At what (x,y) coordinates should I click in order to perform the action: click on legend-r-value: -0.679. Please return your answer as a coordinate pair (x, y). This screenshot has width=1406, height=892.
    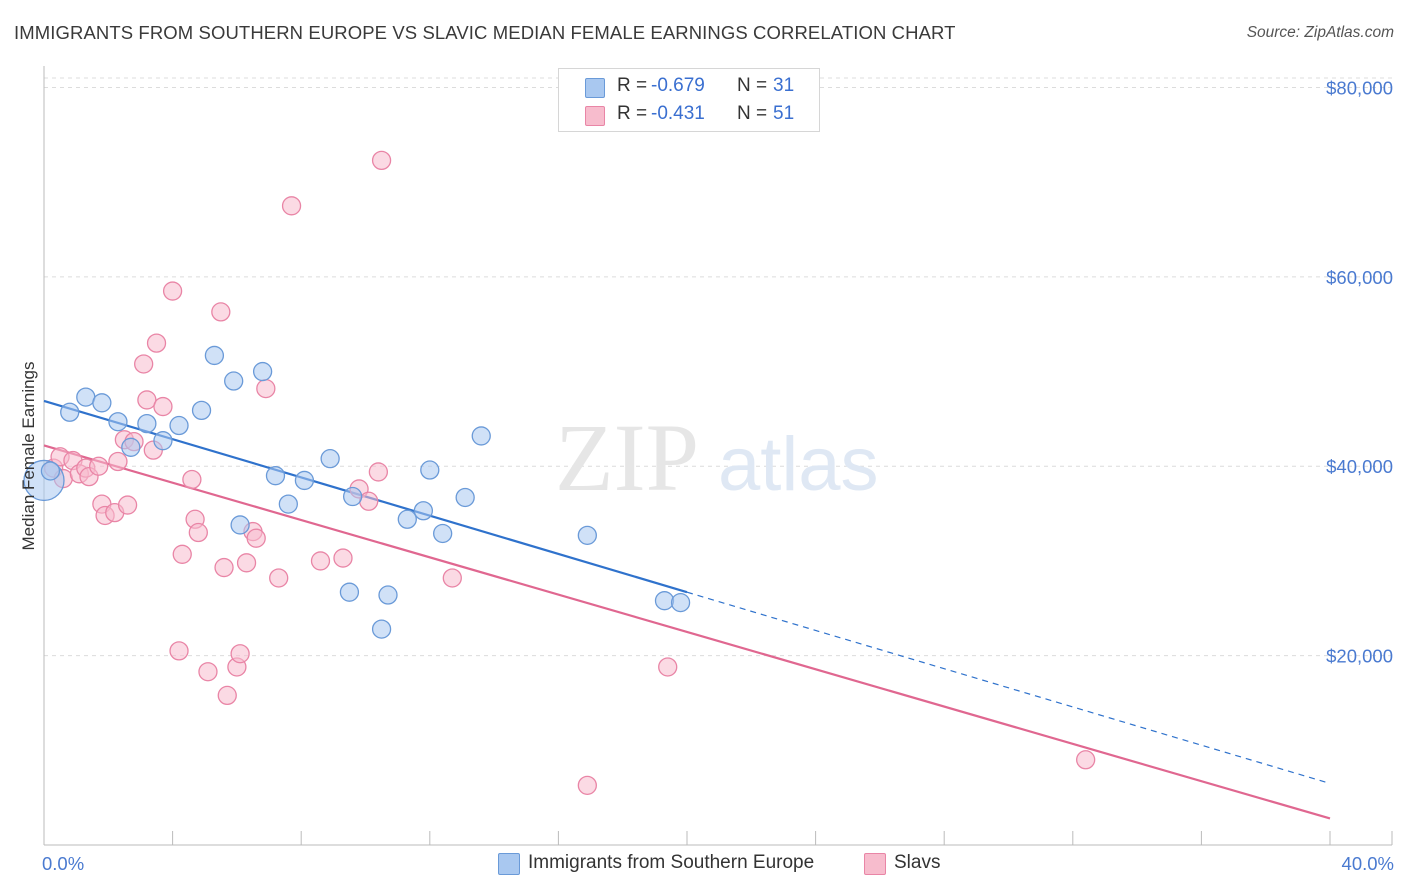
    Looking at the image, I should click on (678, 85).